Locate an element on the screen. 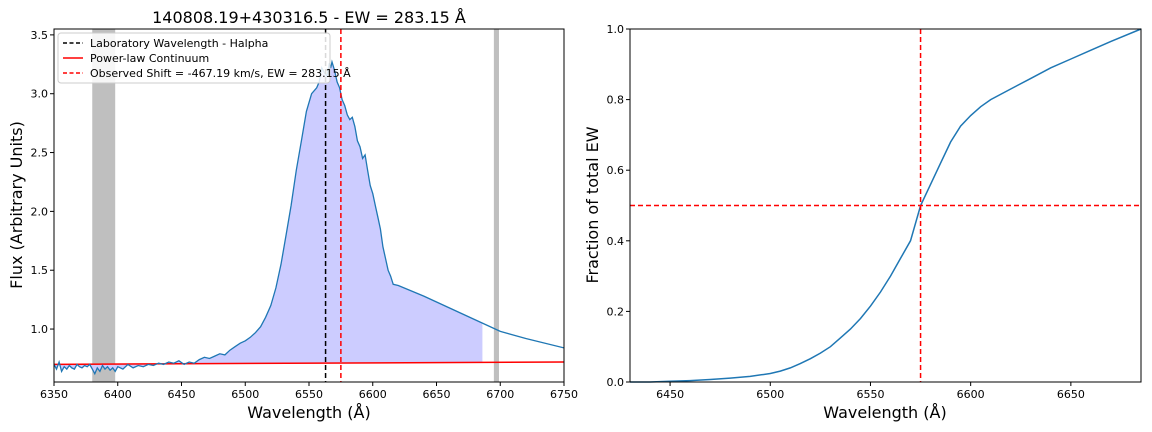 The image size is (1152, 432). x-tick-label: 6750 is located at coordinates (564, 394).